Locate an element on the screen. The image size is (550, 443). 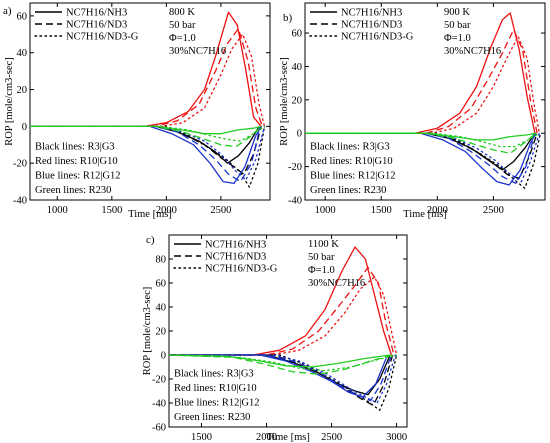
panel-label: c) is located at coordinates (150, 240).